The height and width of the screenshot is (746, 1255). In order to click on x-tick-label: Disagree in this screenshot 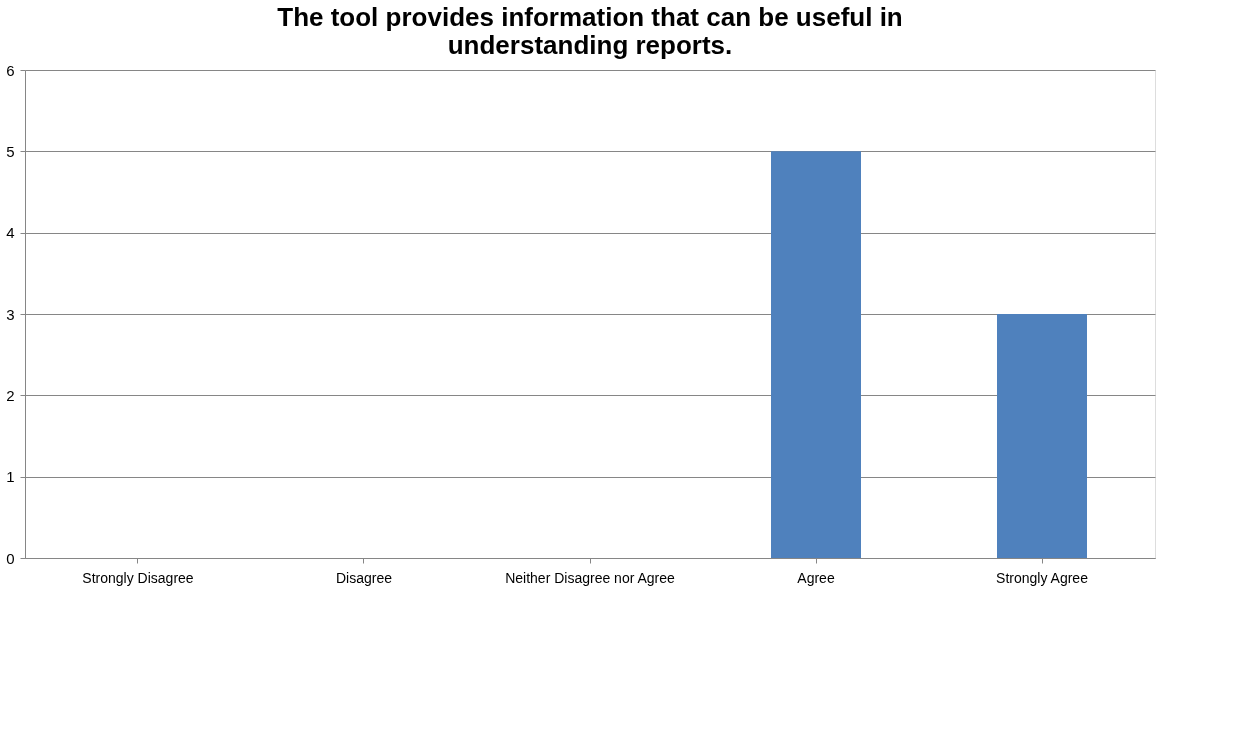, I will do `click(364, 577)`.